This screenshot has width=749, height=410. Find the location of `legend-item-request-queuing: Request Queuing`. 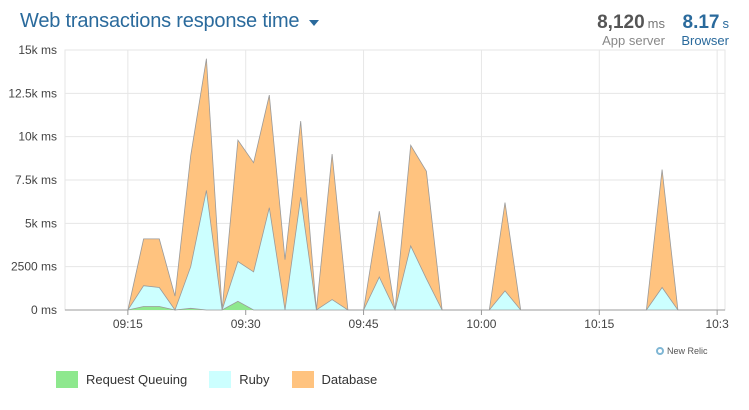

legend-item-request-queuing: Request Queuing is located at coordinates (121, 379).